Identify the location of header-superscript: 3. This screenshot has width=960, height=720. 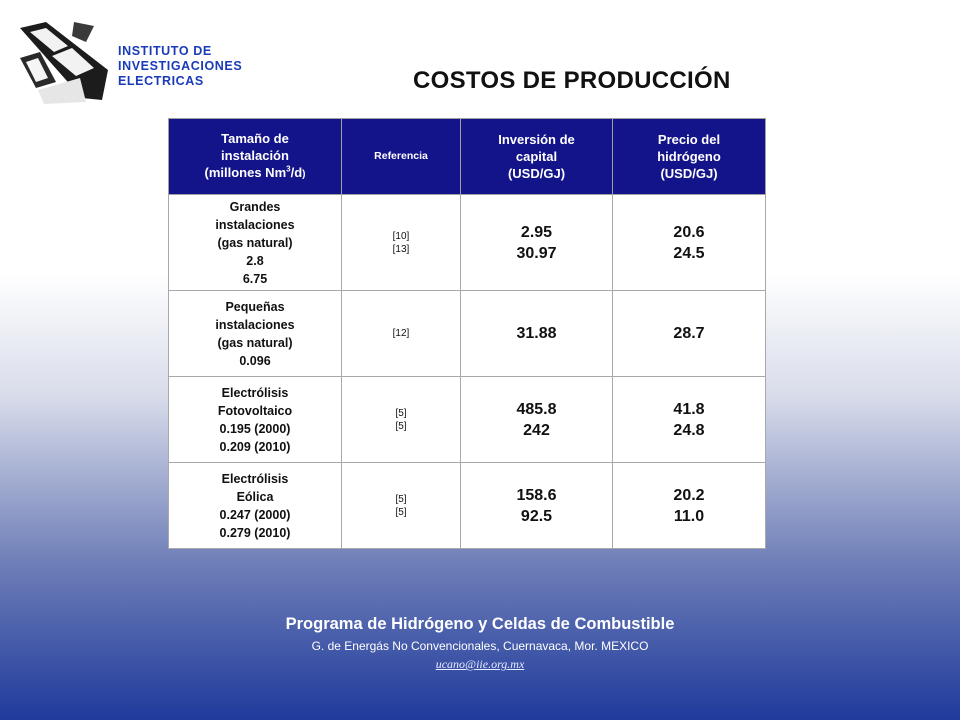
(288, 169).